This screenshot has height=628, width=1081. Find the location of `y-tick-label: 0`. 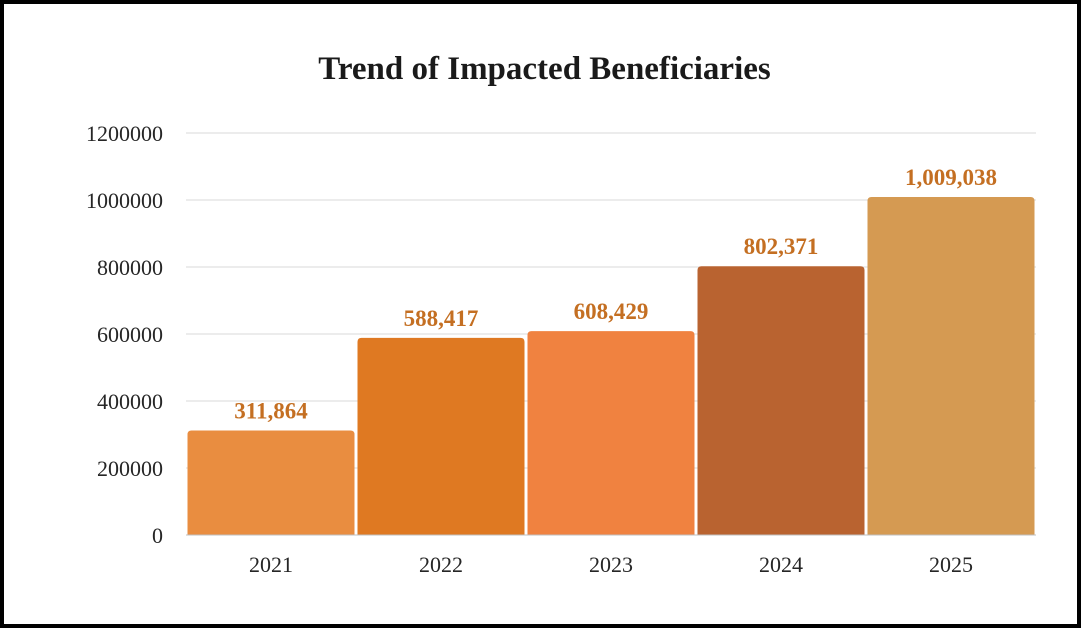

y-tick-label: 0 is located at coordinates (157, 535).